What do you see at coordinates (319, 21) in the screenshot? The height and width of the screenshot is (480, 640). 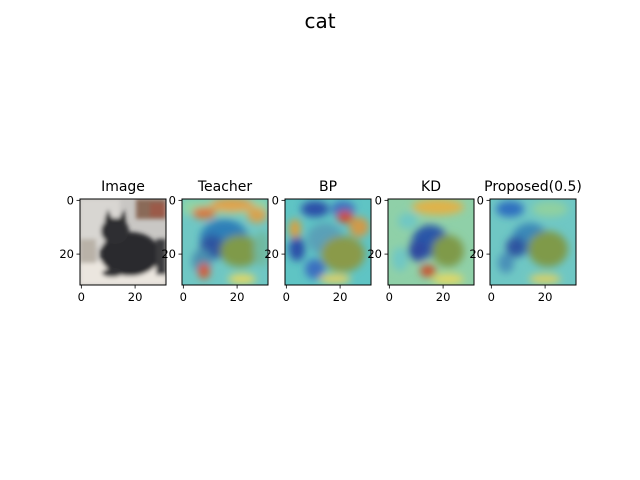 I see `figure-title: cat` at bounding box center [319, 21].